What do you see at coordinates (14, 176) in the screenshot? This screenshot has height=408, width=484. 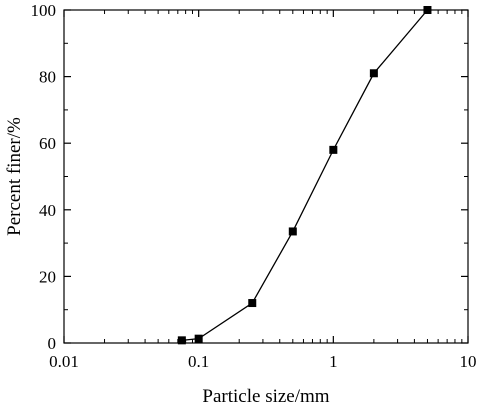 I see `y-axis-label: Percent finer/%` at bounding box center [14, 176].